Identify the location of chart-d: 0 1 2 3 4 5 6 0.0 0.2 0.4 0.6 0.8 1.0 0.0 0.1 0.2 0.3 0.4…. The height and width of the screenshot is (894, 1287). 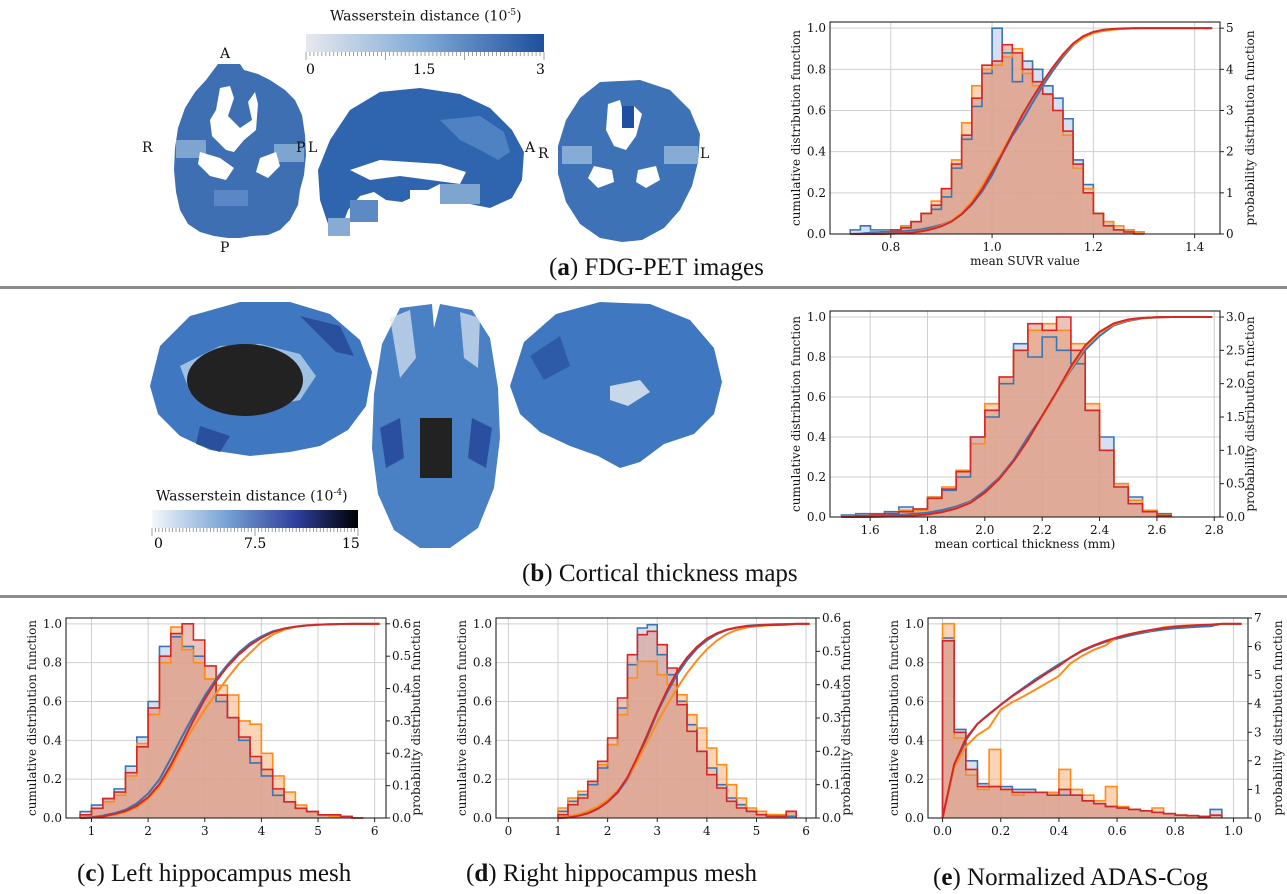
(650, 731).